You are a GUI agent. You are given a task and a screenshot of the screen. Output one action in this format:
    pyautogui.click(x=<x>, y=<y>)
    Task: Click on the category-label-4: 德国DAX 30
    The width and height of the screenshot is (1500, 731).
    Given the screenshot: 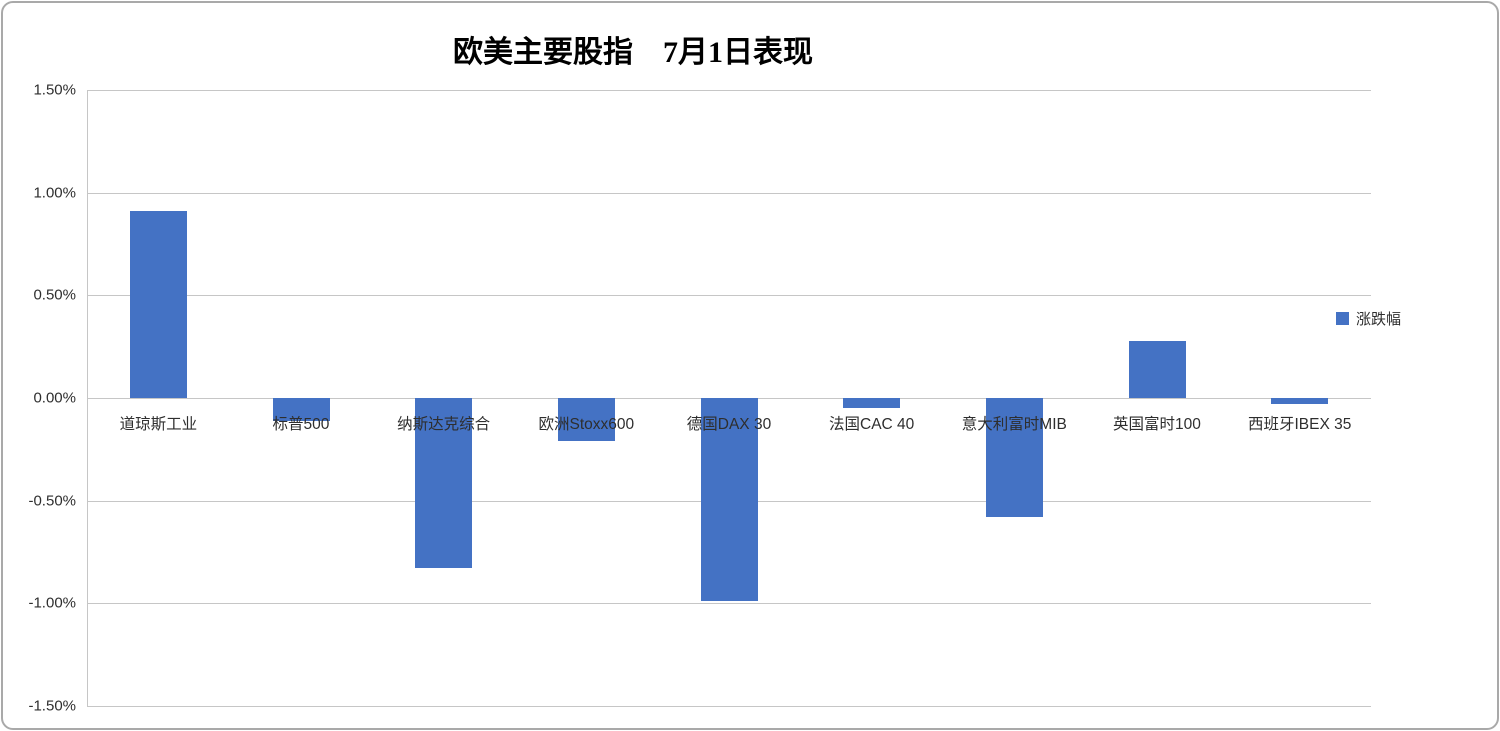 What is the action you would take?
    pyautogui.click(x=729, y=424)
    